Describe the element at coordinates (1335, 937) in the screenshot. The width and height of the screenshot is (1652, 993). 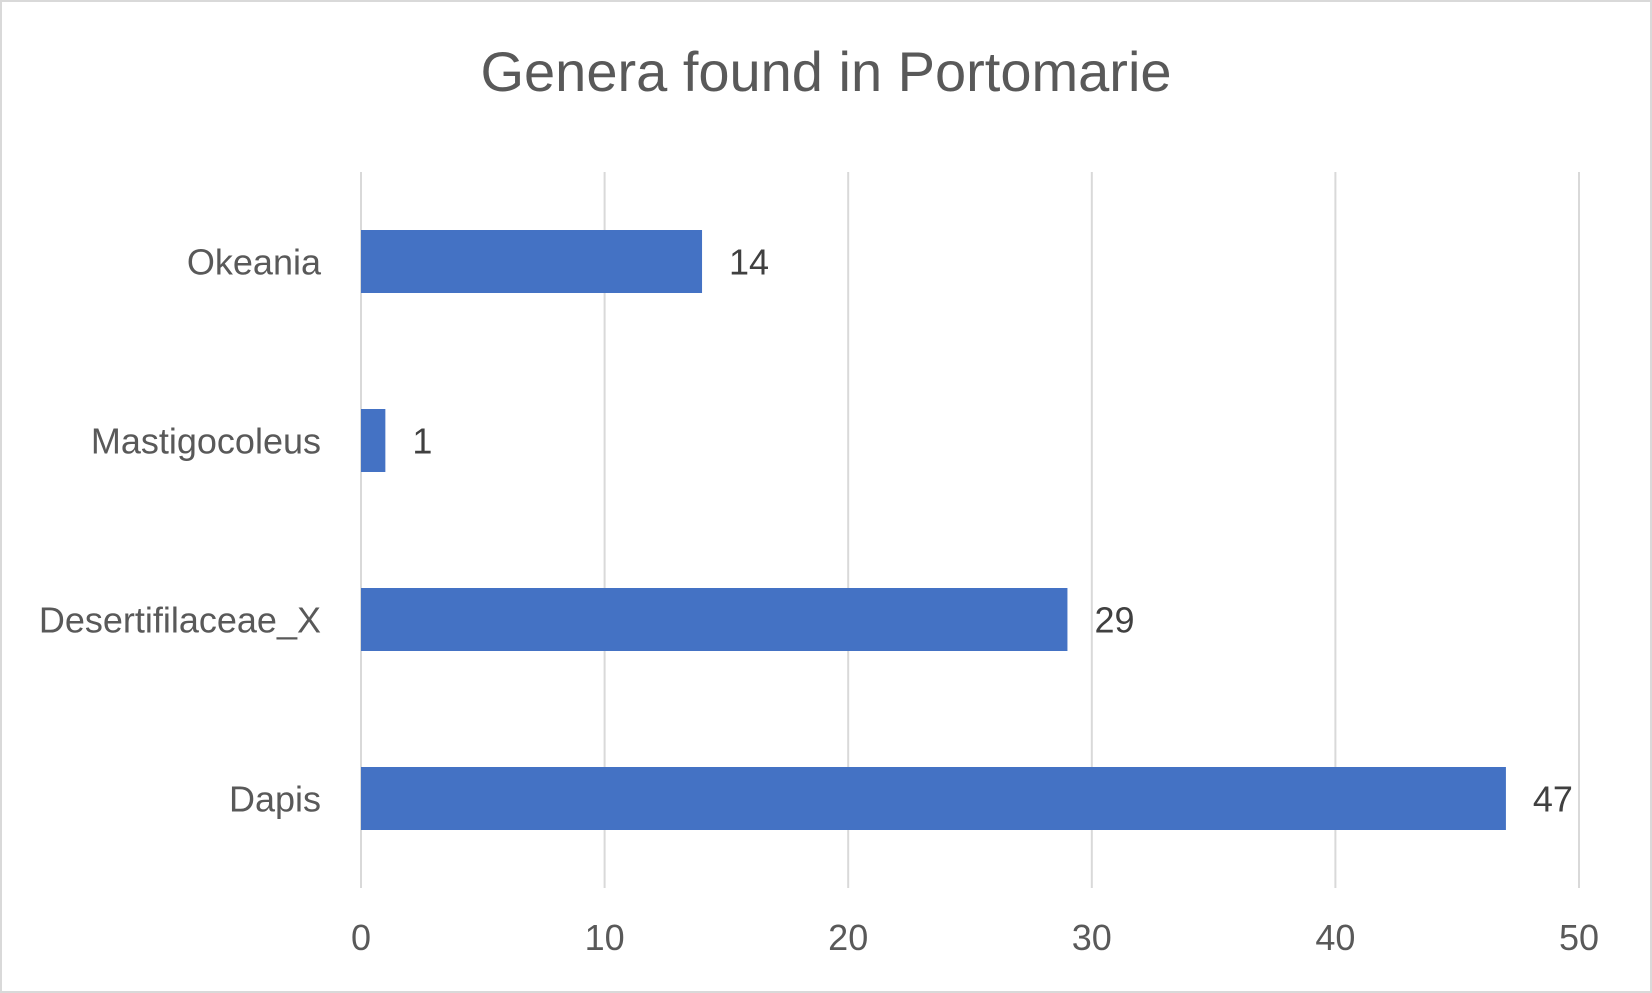
I see `x-tick-label: 40` at that location.